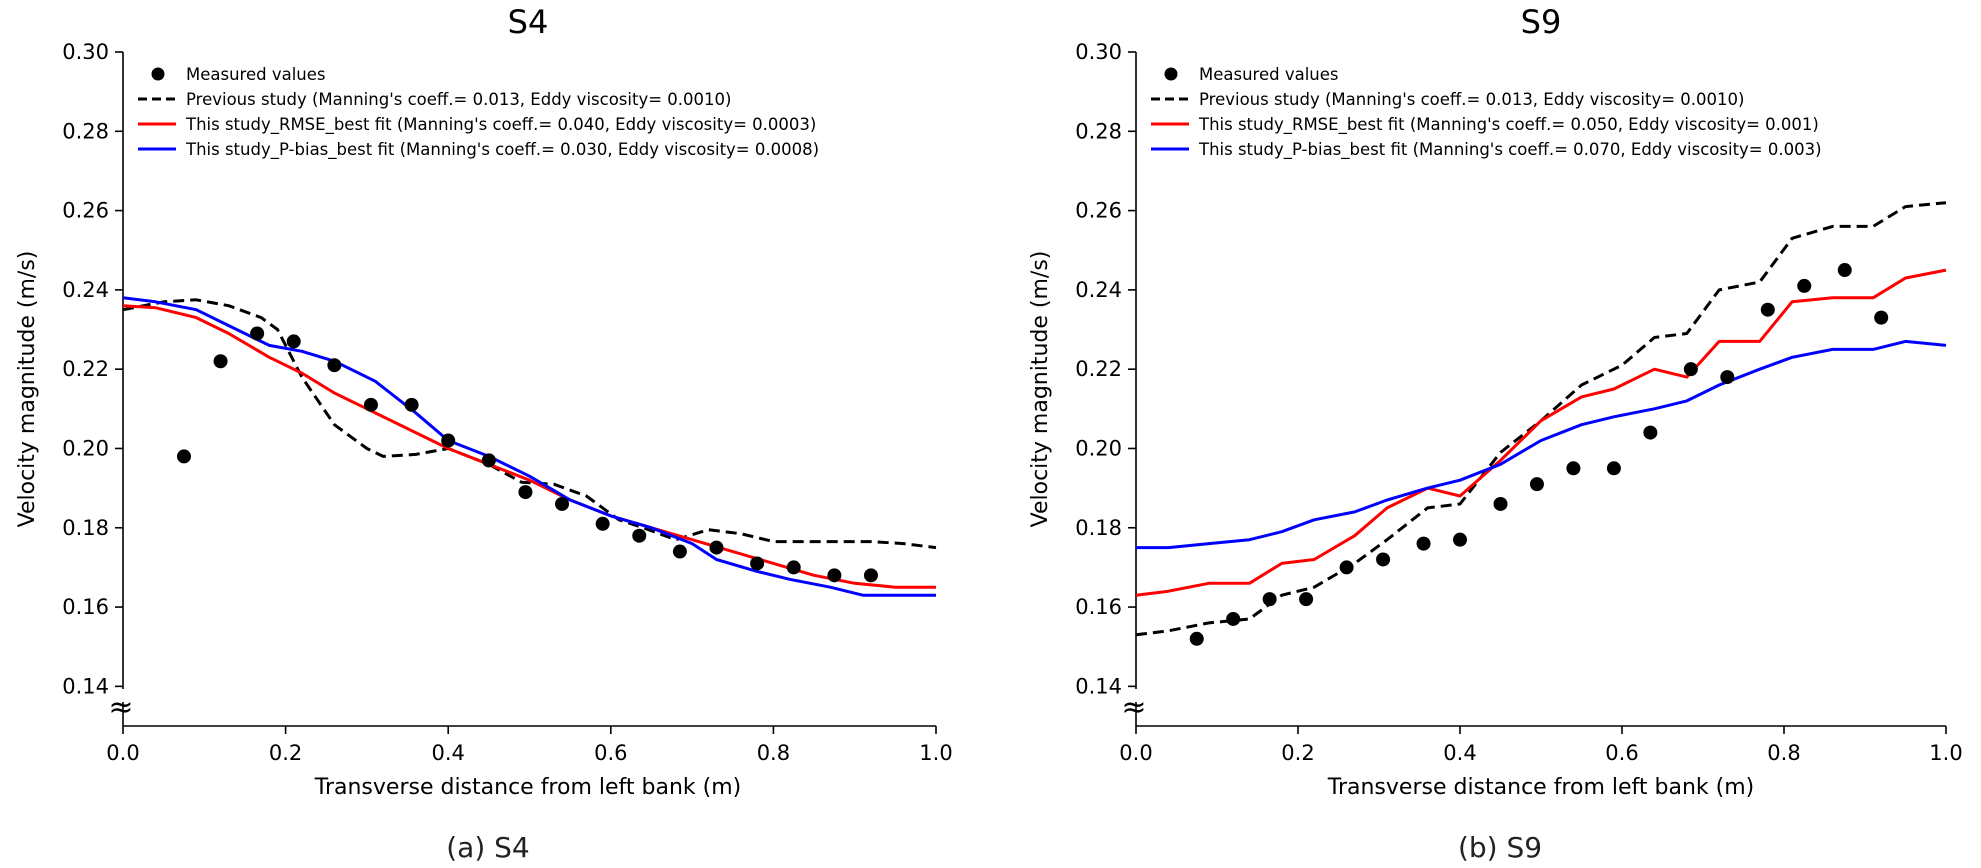  I want to click on series-layer, so click(529, 446).